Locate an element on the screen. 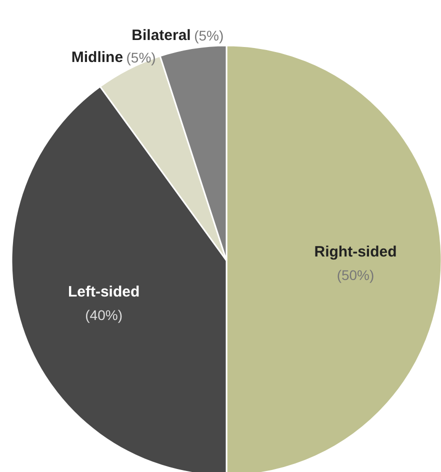 The image size is (441, 472). slice-label: Midline is located at coordinates (97, 57).